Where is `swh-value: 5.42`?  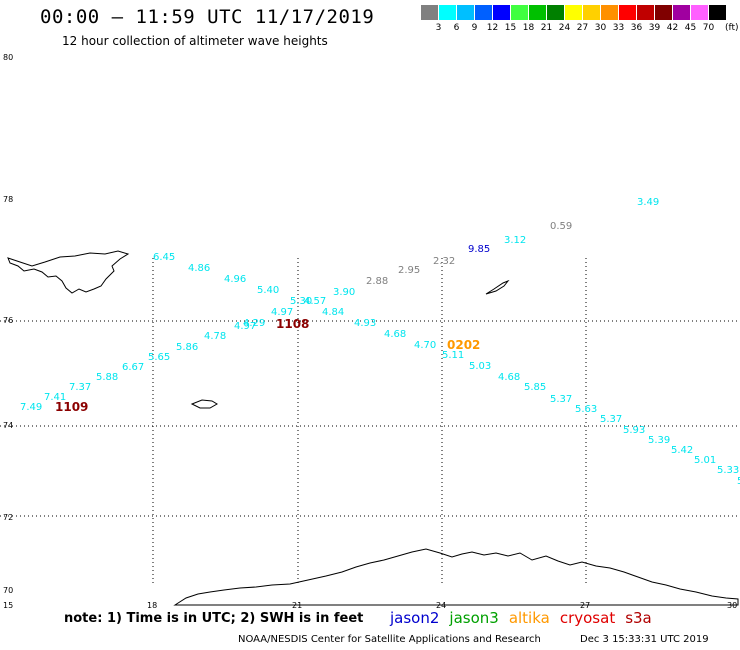
swh-value: 5.42 is located at coordinates (682, 450).